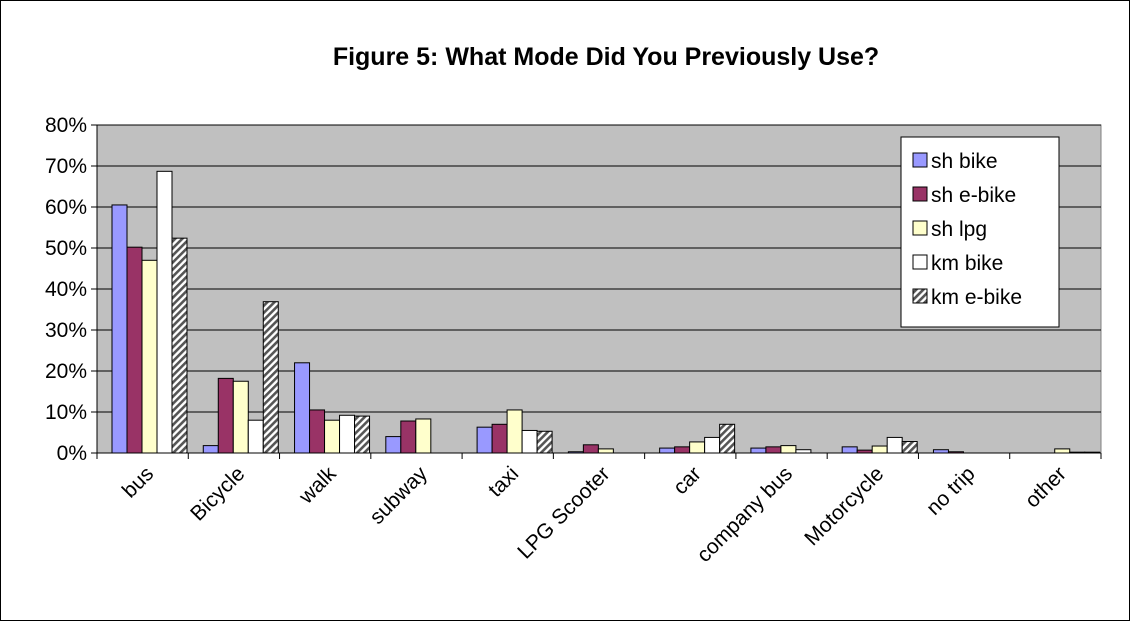 Image resolution: width=1130 pixels, height=622 pixels. I want to click on category-label: car, so click(687, 480).